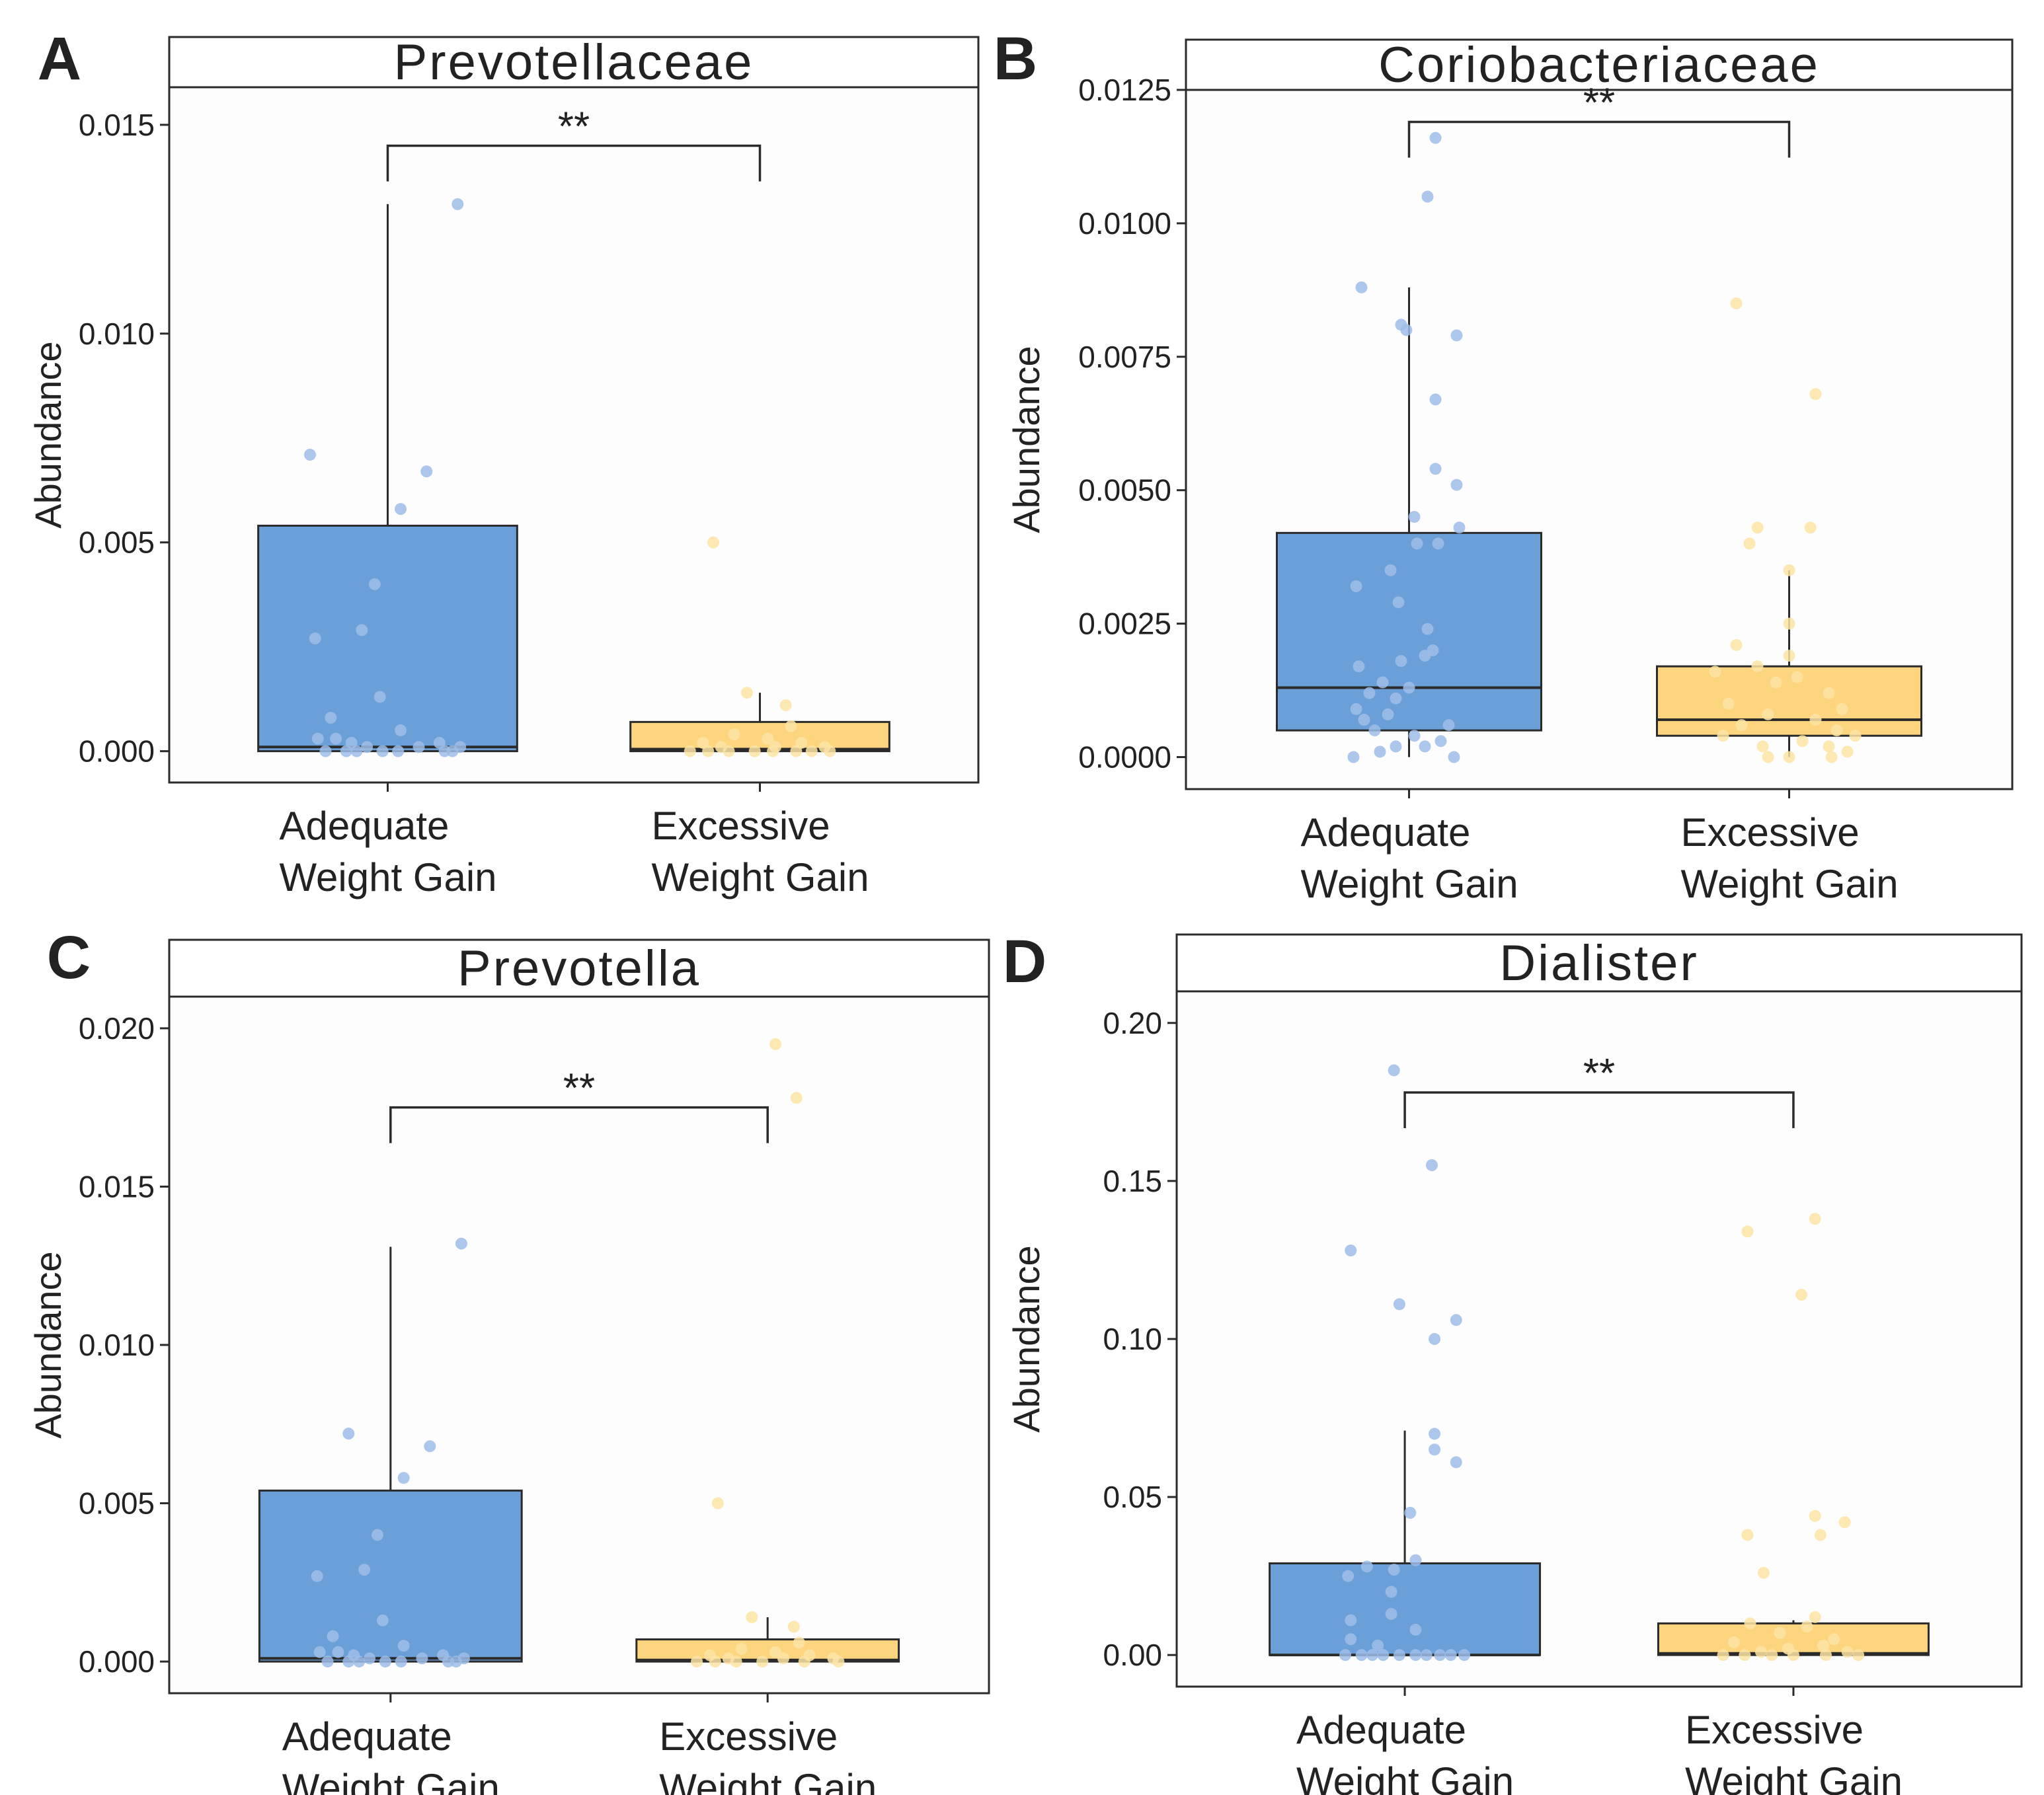 The width and height of the screenshot is (2044, 1795). I want to click on y-tick-label: 0.015, so click(117, 125).